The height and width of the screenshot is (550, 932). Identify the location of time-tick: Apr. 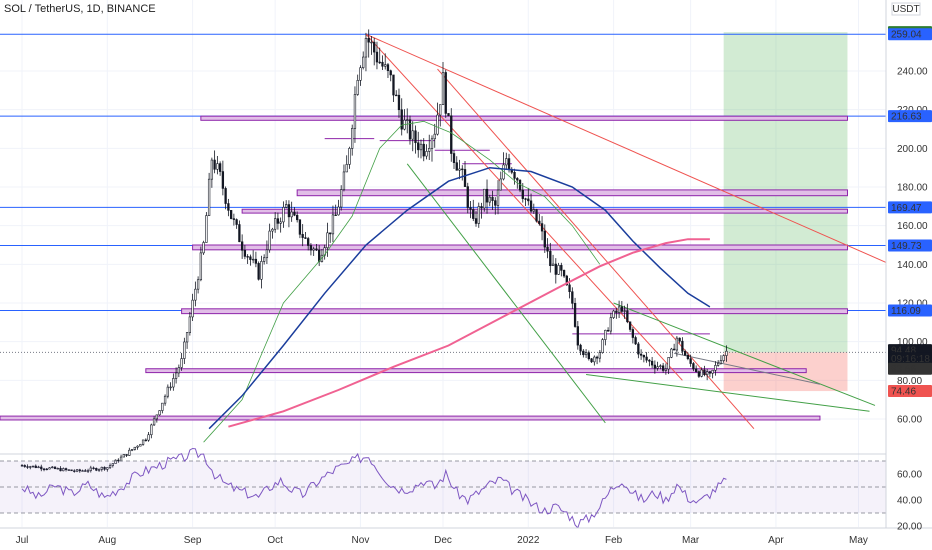
(776, 540).